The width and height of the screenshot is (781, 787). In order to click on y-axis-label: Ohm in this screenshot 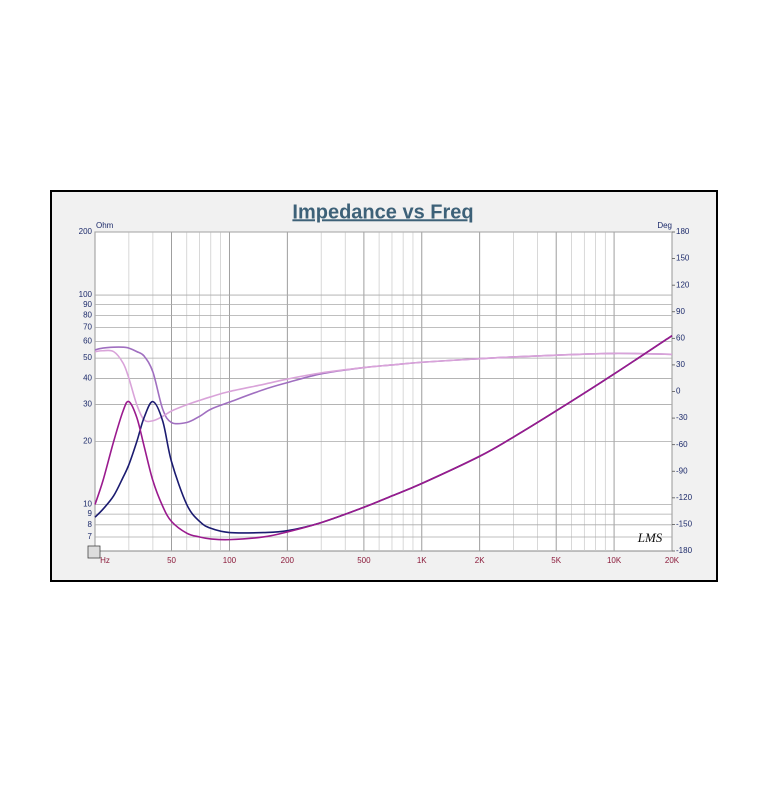, I will do `click(105, 225)`.